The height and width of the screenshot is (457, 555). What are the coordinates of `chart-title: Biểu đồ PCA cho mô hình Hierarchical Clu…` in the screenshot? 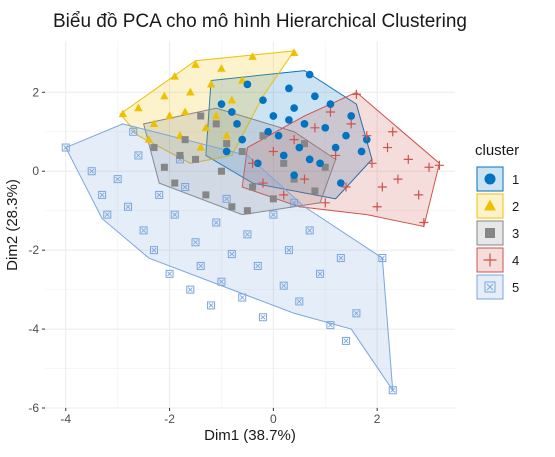 It's located at (260, 21).